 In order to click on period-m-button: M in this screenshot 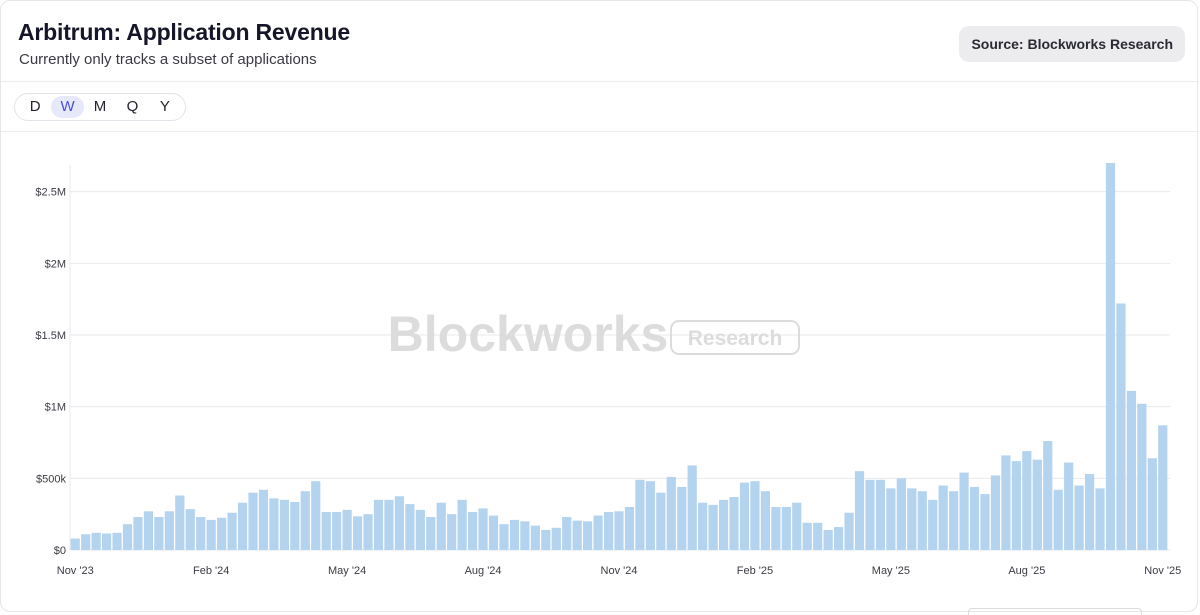, I will do `click(100, 106)`.